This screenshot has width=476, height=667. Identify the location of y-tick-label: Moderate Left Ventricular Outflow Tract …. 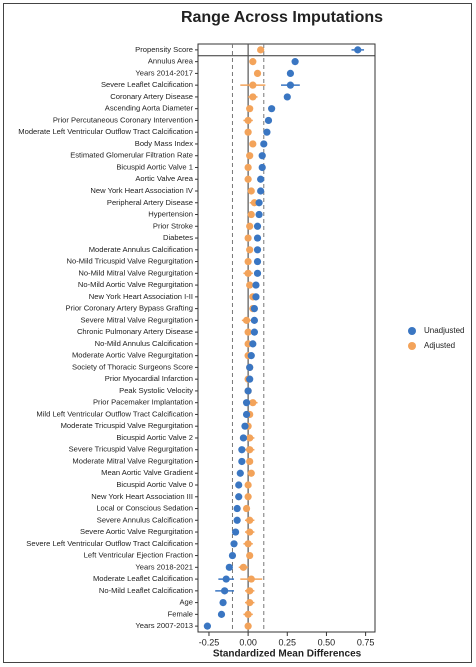
(105, 131).